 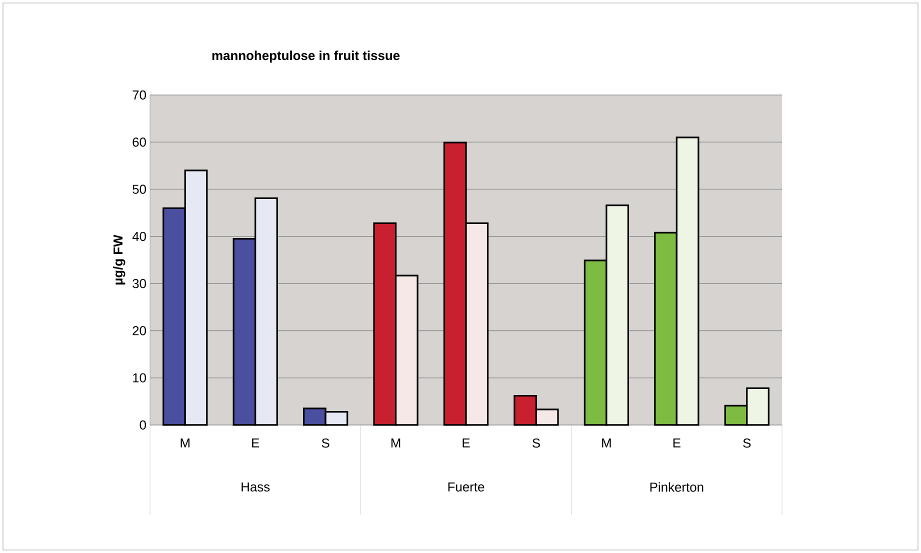 I want to click on chart-title: mannoheptulose in fruit tissue, so click(x=306, y=56).